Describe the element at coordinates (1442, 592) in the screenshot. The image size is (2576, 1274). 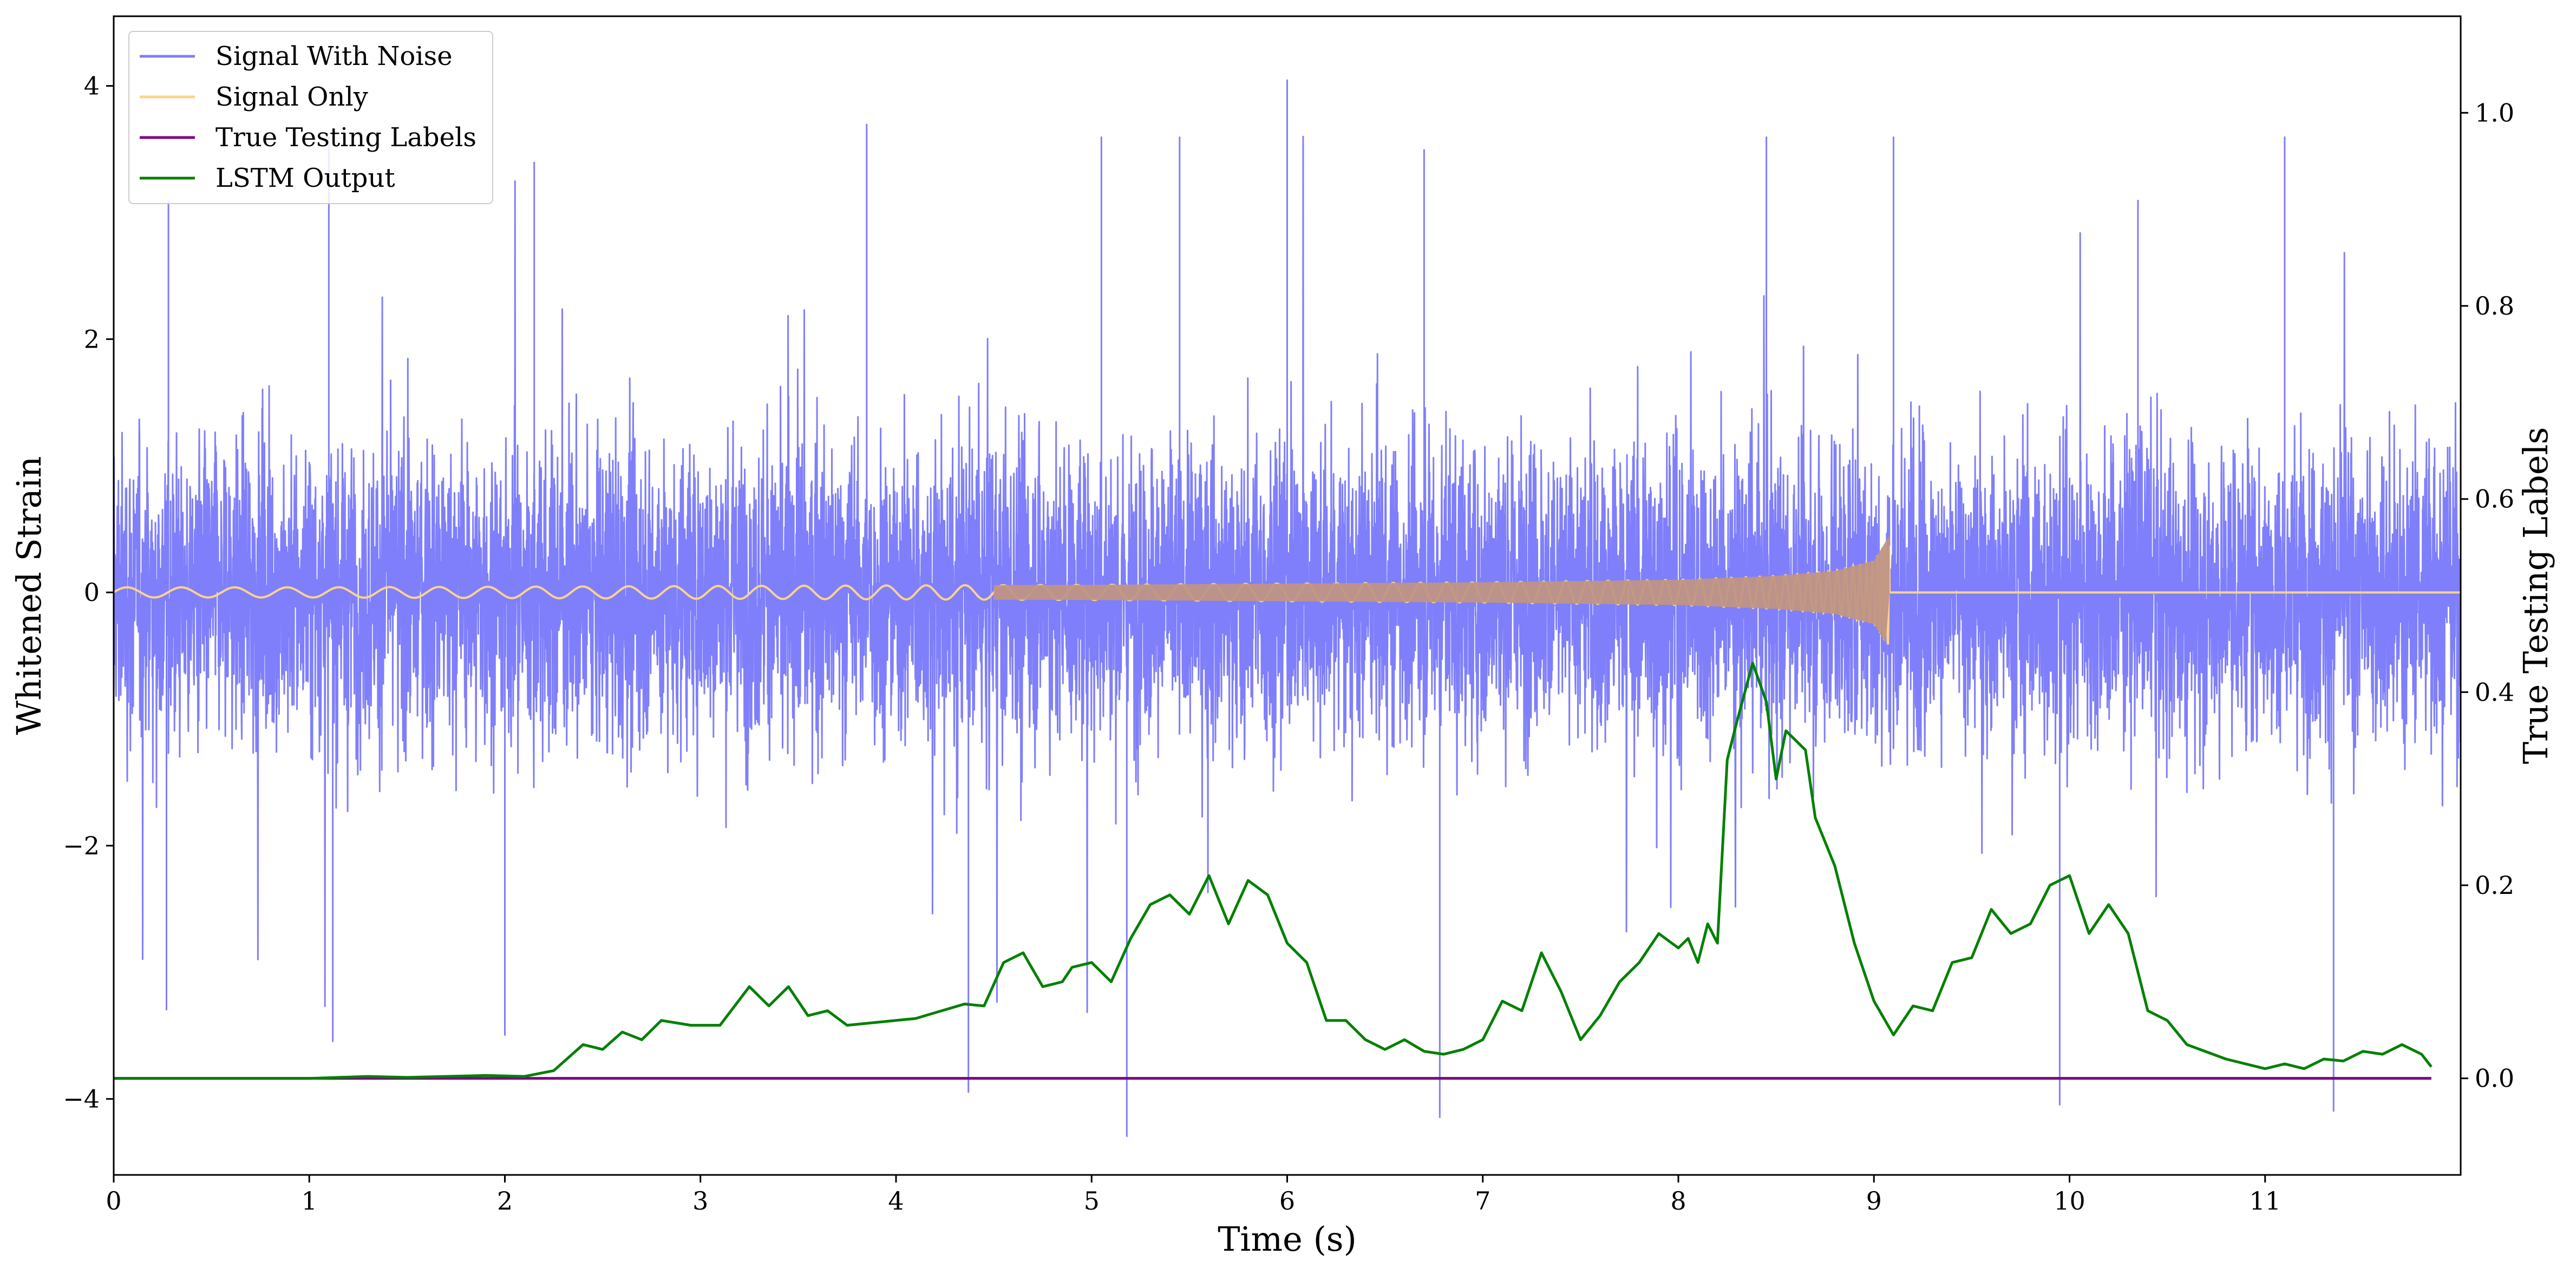
I see `signal-only-envelope` at that location.